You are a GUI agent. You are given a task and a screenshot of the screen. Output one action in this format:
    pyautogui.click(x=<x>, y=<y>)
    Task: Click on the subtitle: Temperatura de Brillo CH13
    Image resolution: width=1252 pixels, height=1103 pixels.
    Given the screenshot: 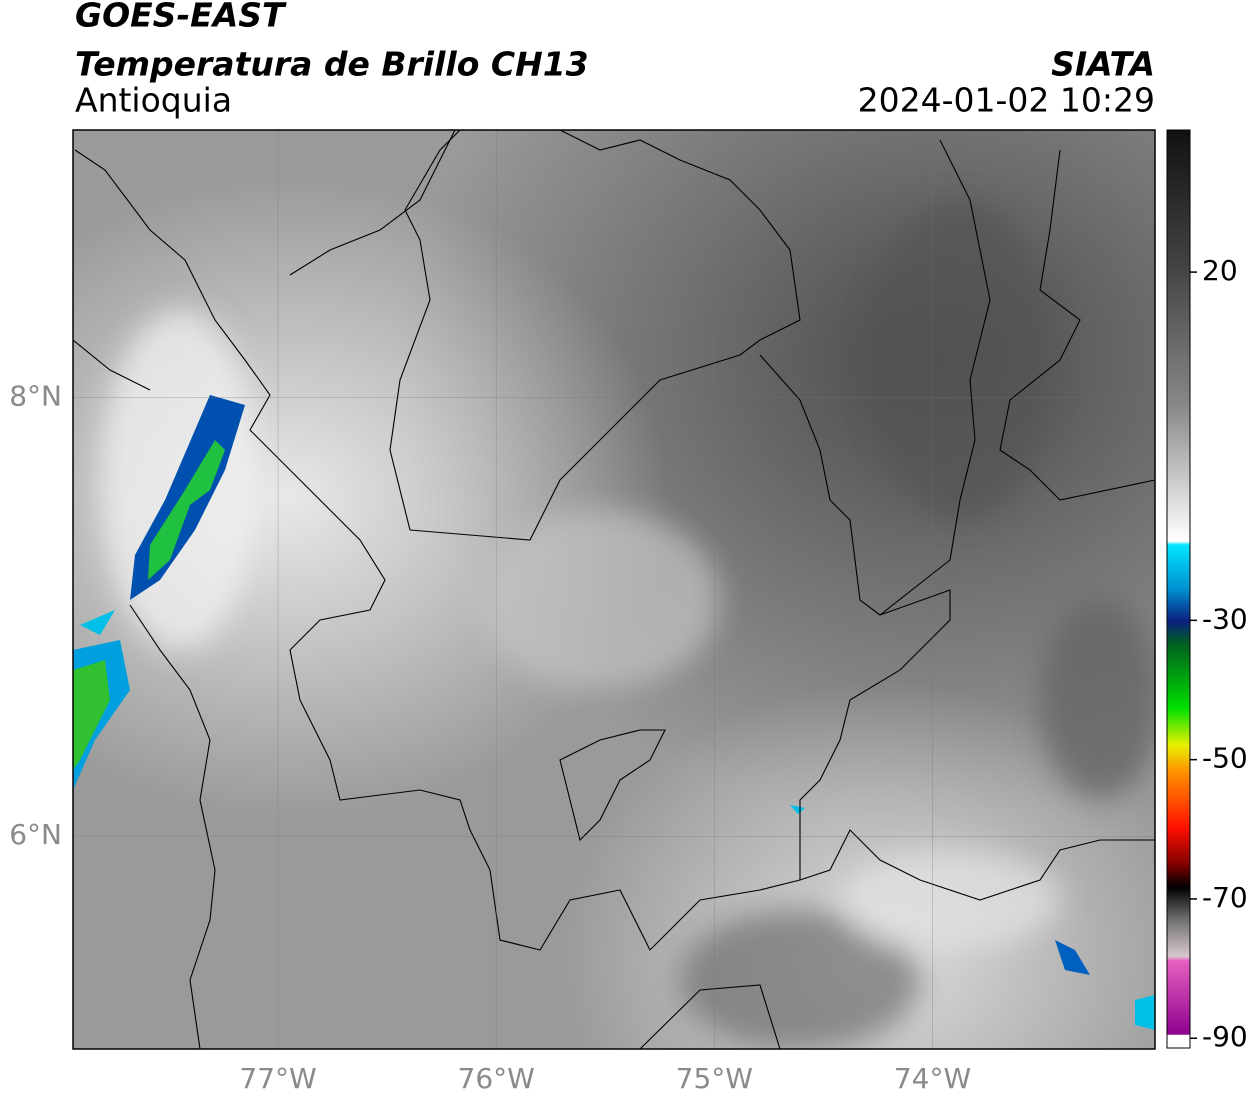 What is the action you would take?
    pyautogui.click(x=332, y=64)
    